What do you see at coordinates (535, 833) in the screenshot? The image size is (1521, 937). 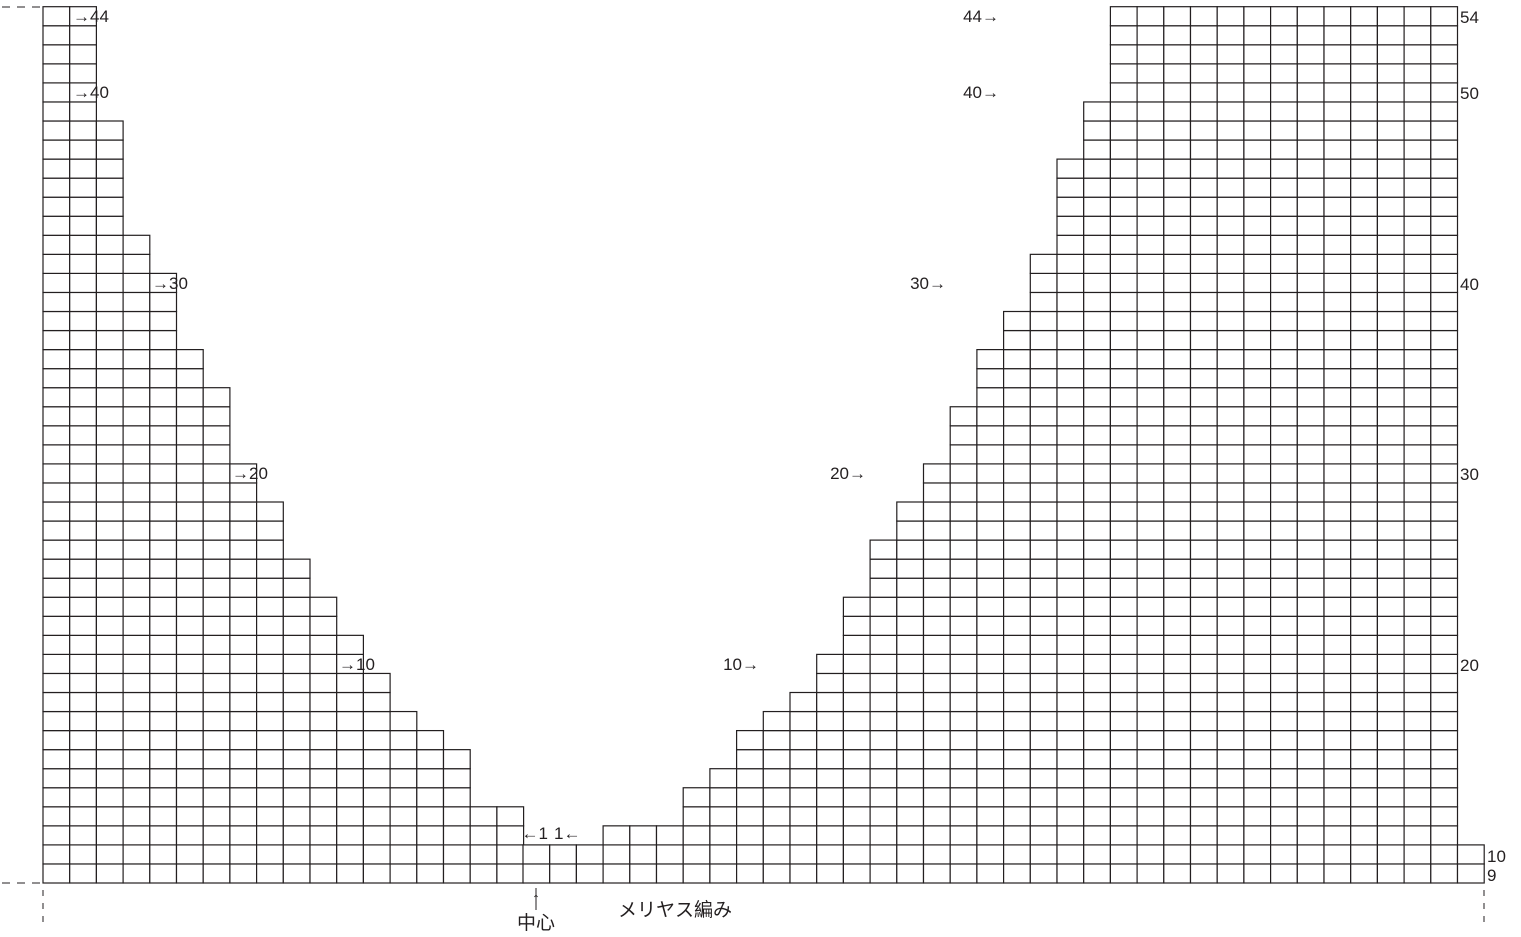 I see `left-center-marker: ←1` at bounding box center [535, 833].